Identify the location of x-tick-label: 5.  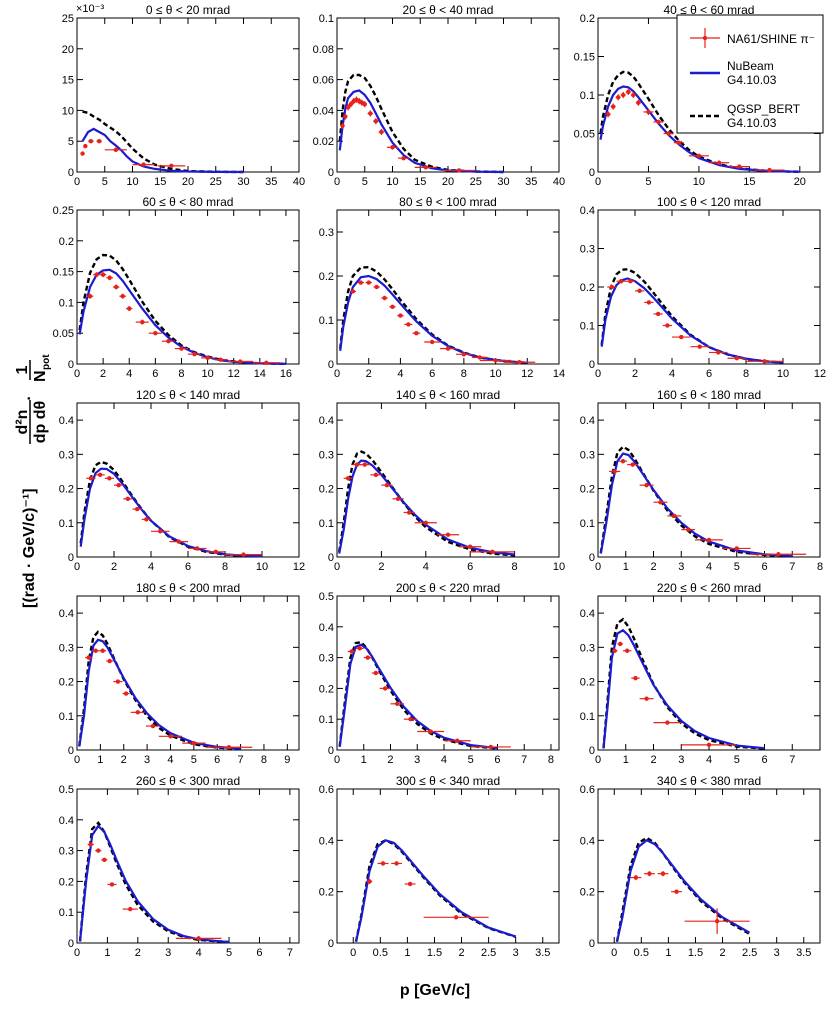
(737, 760).